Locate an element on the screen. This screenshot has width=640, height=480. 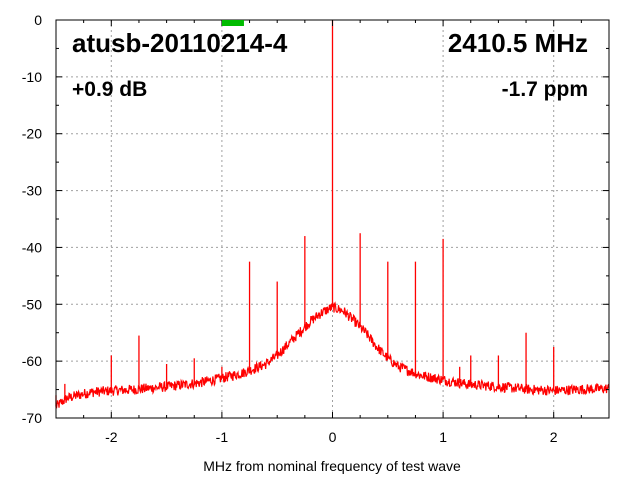
y-tick-label: -10 is located at coordinates (32, 77).